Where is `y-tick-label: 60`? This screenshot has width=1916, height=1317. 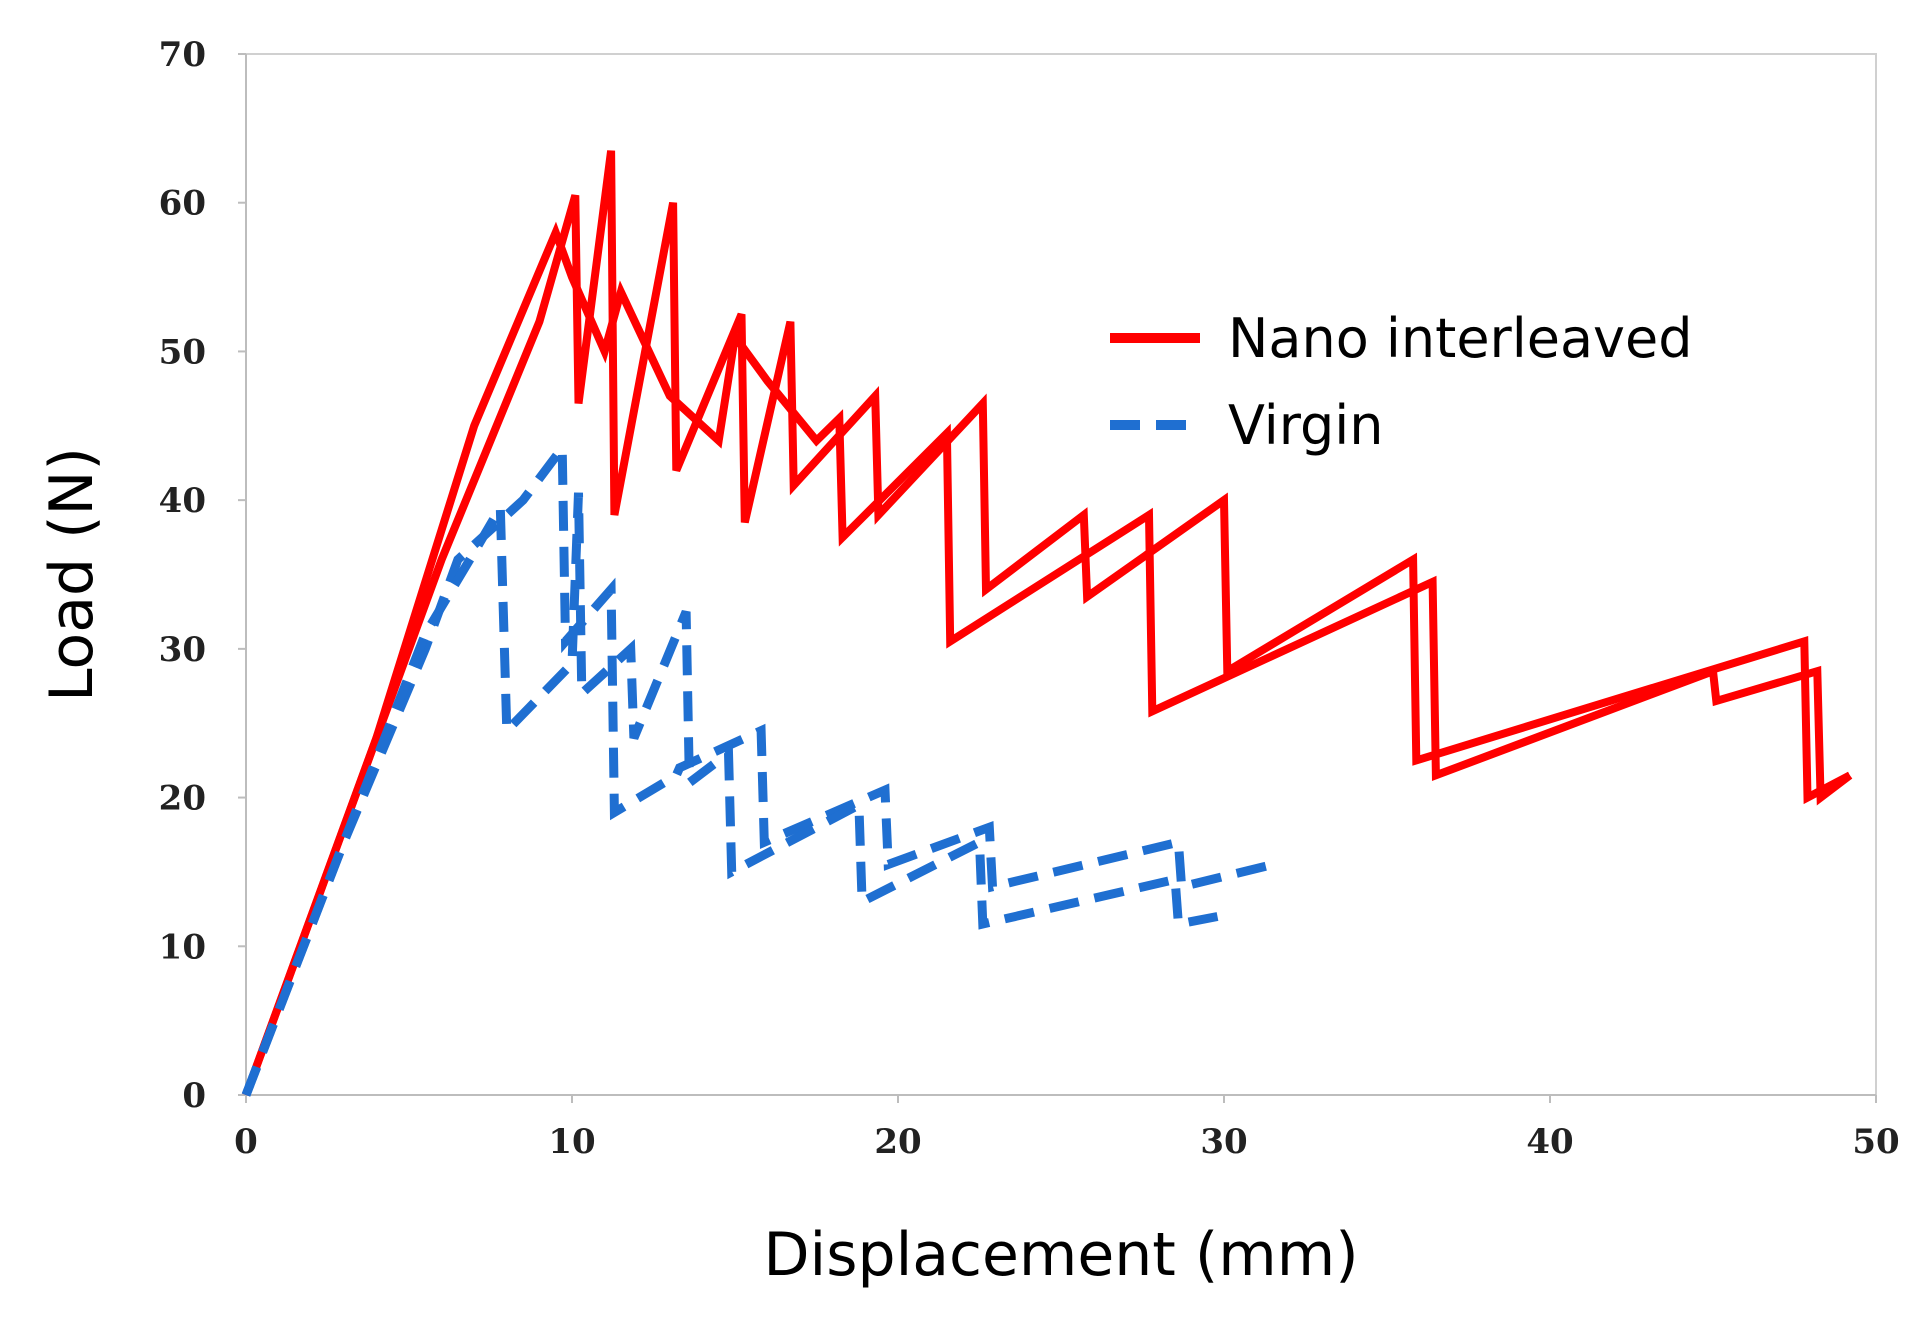
y-tick-label: 60 is located at coordinates (182, 204).